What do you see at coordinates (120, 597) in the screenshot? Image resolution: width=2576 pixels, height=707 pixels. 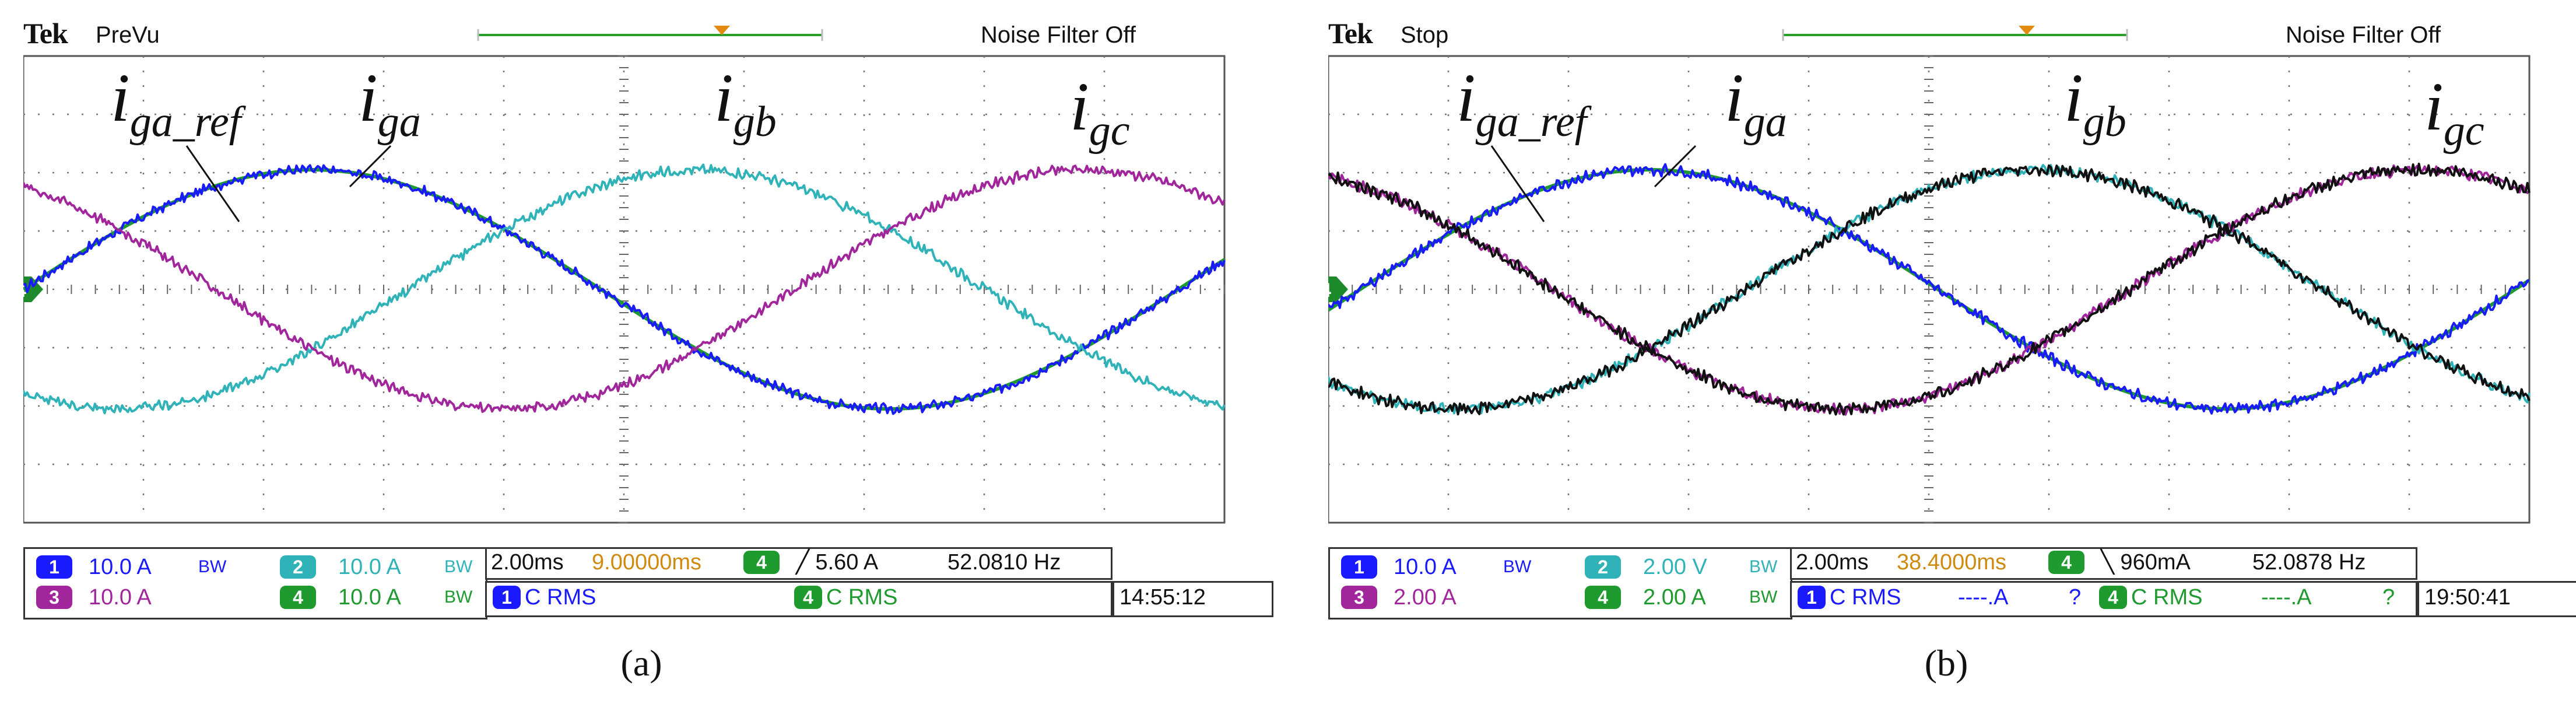 I see `ch3-scale: 10.0 A` at bounding box center [120, 597].